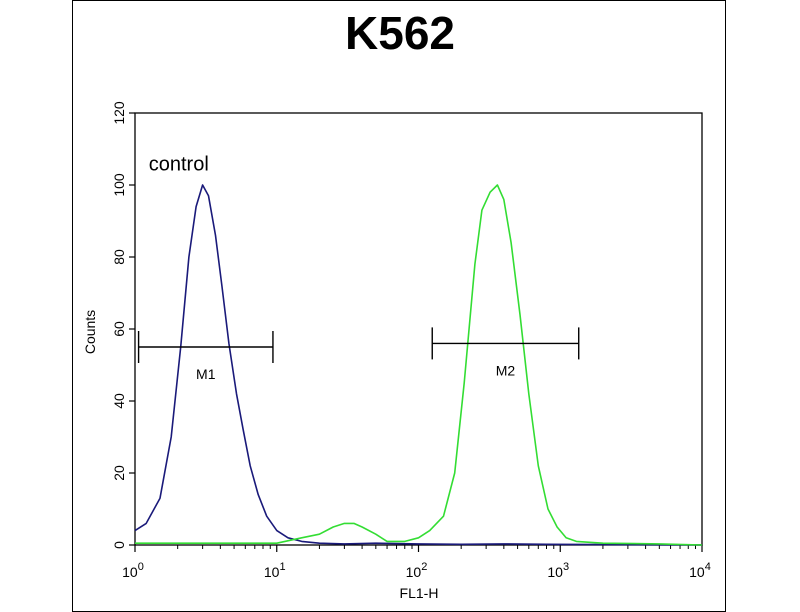  What do you see at coordinates (119, 401) in the screenshot?
I see `y-tick-label: 40` at bounding box center [119, 401].